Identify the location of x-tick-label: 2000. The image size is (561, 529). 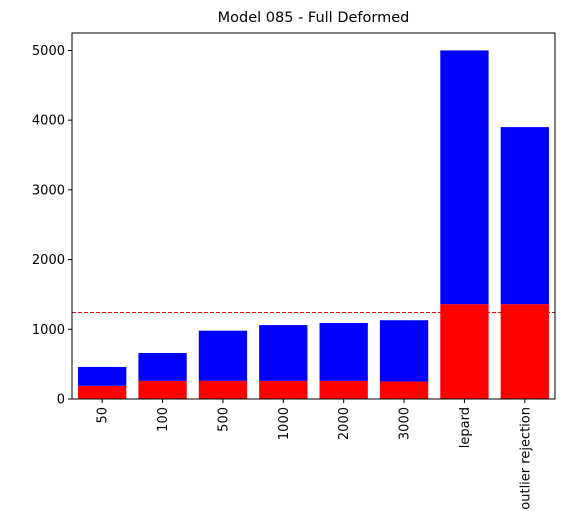
(344, 423).